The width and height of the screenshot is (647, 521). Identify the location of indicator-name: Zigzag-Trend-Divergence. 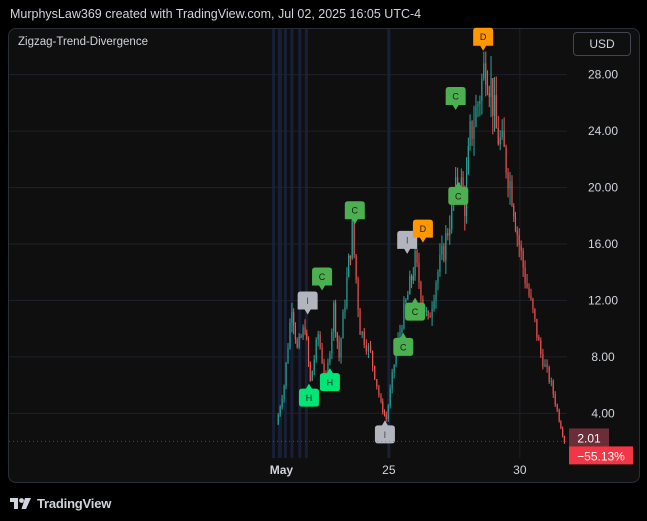
(83, 42).